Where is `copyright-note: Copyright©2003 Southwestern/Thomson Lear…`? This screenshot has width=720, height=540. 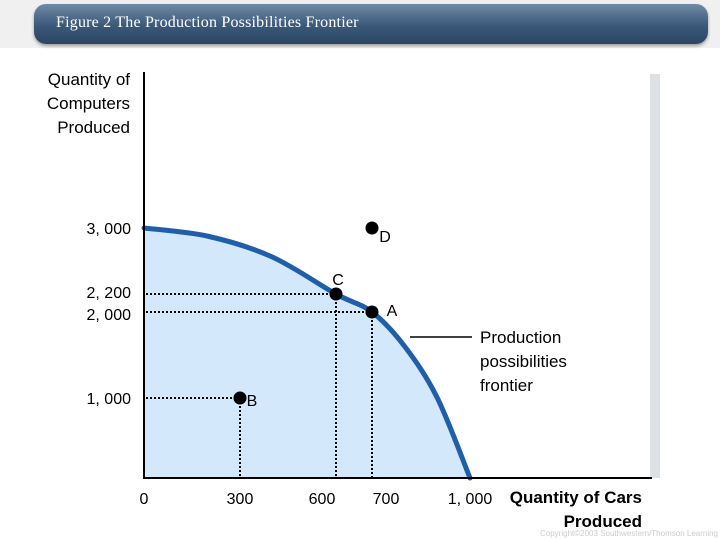
copyright-note: Copyright©2003 Southwestern/Thomson Lear… is located at coordinates (629, 533).